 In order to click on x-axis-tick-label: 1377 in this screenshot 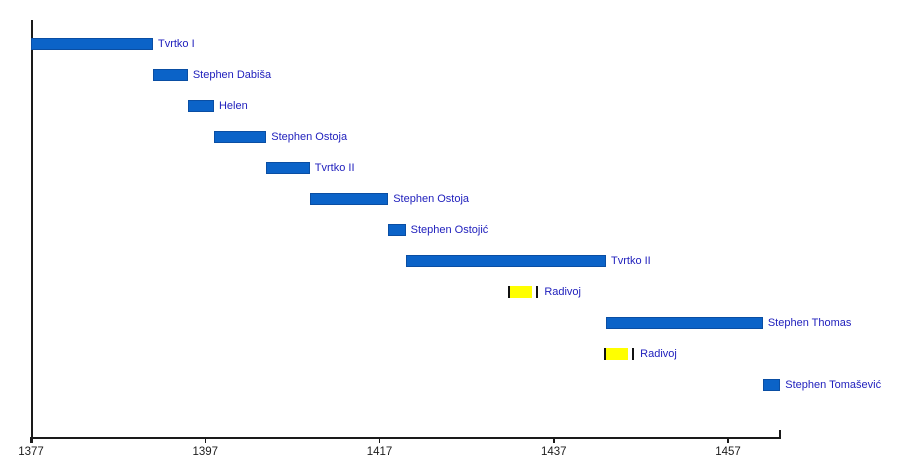, I will do `click(31, 452)`.